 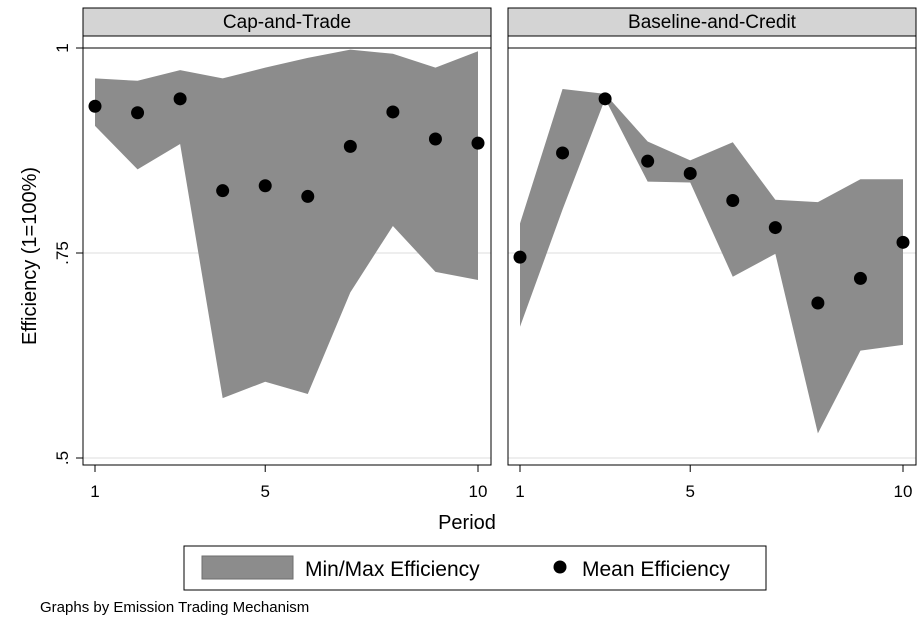 What do you see at coordinates (51, 254) in the screenshot?
I see `y-axis: 1 .75 .5 Efficiency (1=100%)` at bounding box center [51, 254].